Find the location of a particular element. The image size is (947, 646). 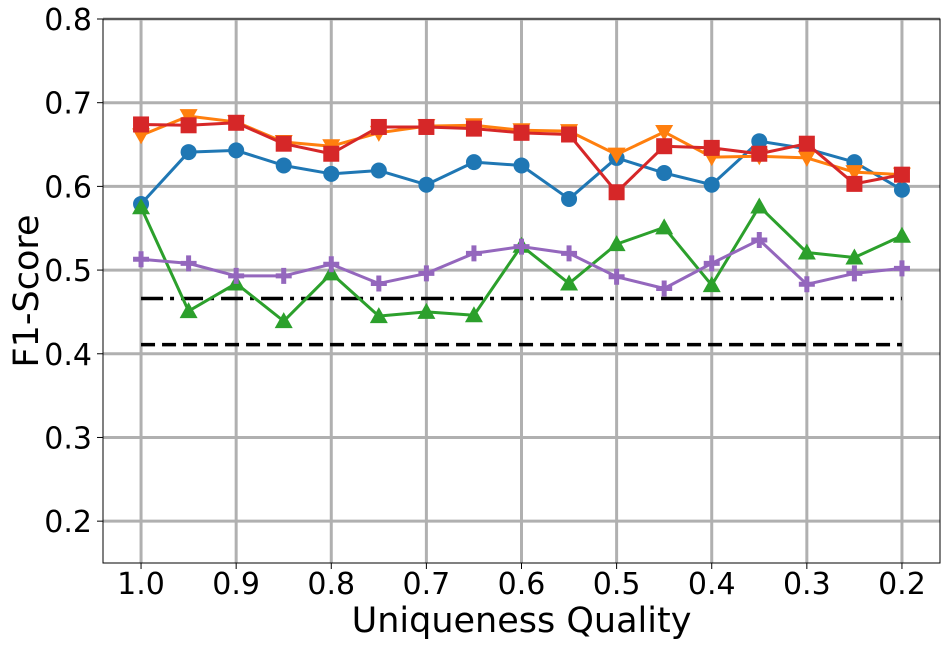

x-tick-label: 0.5 is located at coordinates (617, 584).